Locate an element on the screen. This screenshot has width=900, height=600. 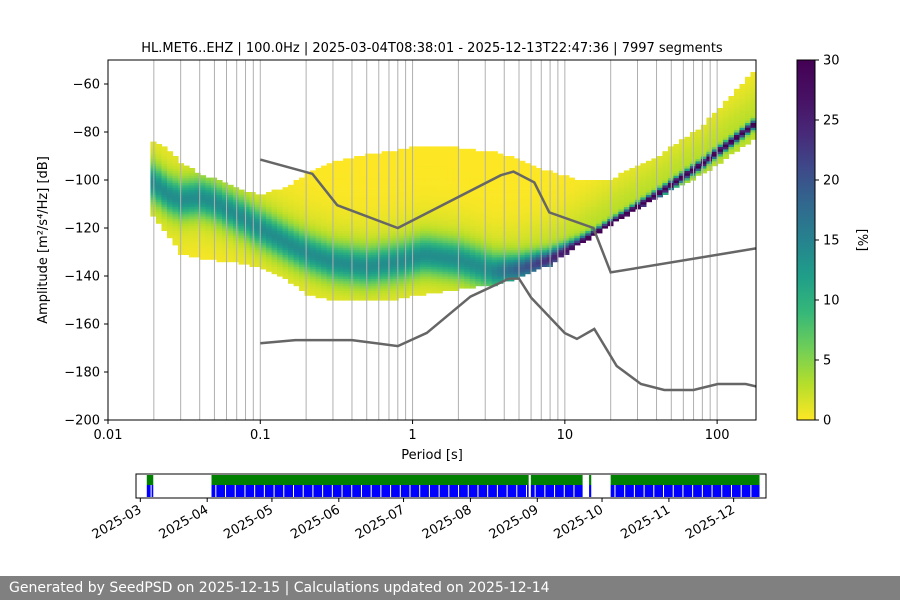
y-tick-label: −120 is located at coordinates (82, 229).